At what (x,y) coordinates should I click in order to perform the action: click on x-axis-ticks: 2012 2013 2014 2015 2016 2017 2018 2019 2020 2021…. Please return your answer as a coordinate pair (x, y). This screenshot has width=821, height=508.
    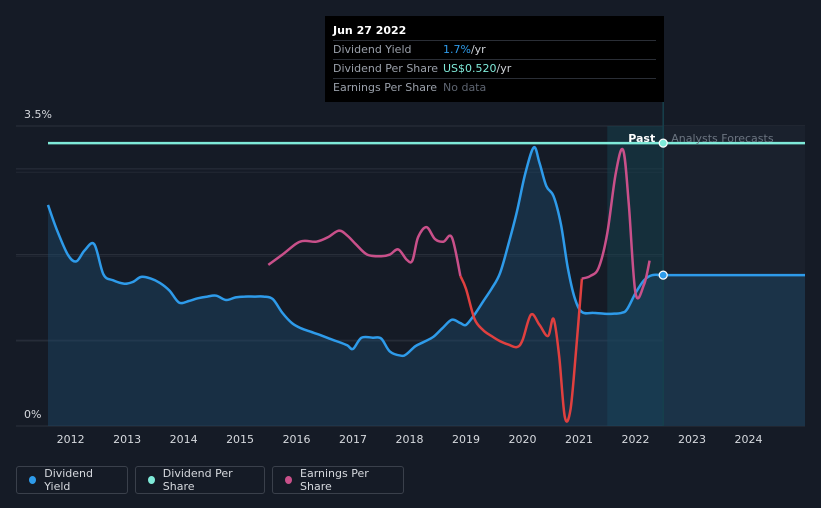
    Looking at the image, I should click on (410, 439).